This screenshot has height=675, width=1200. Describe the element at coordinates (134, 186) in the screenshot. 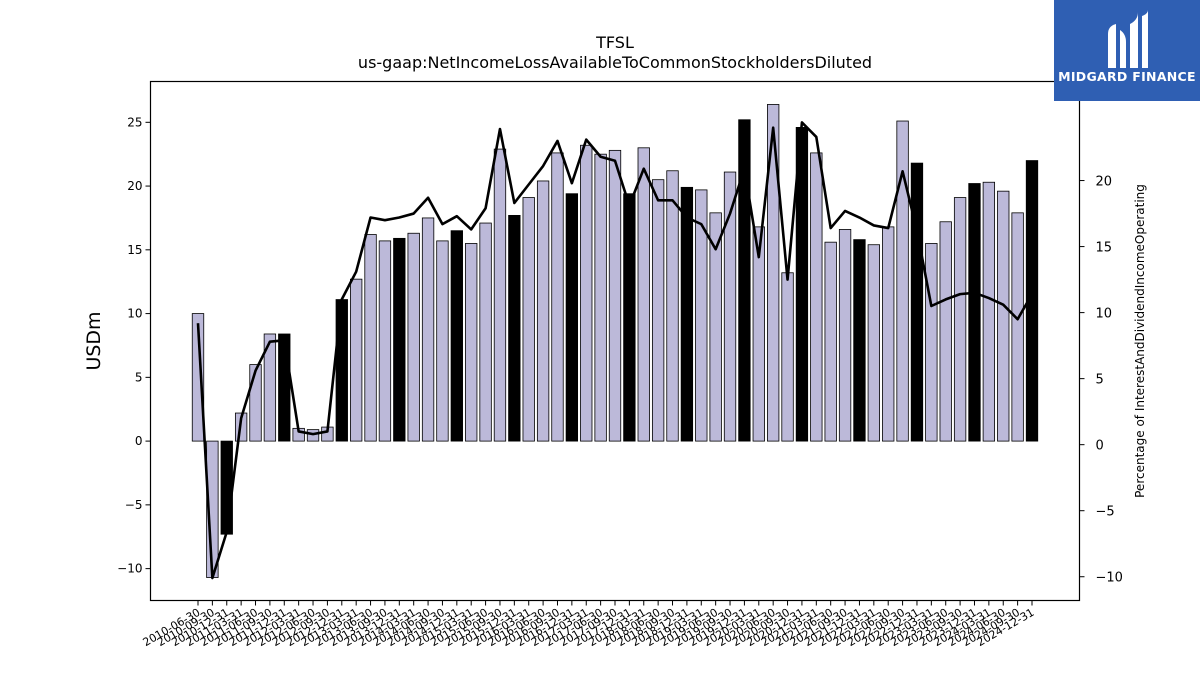

I see `y-tick-label: 20` at that location.